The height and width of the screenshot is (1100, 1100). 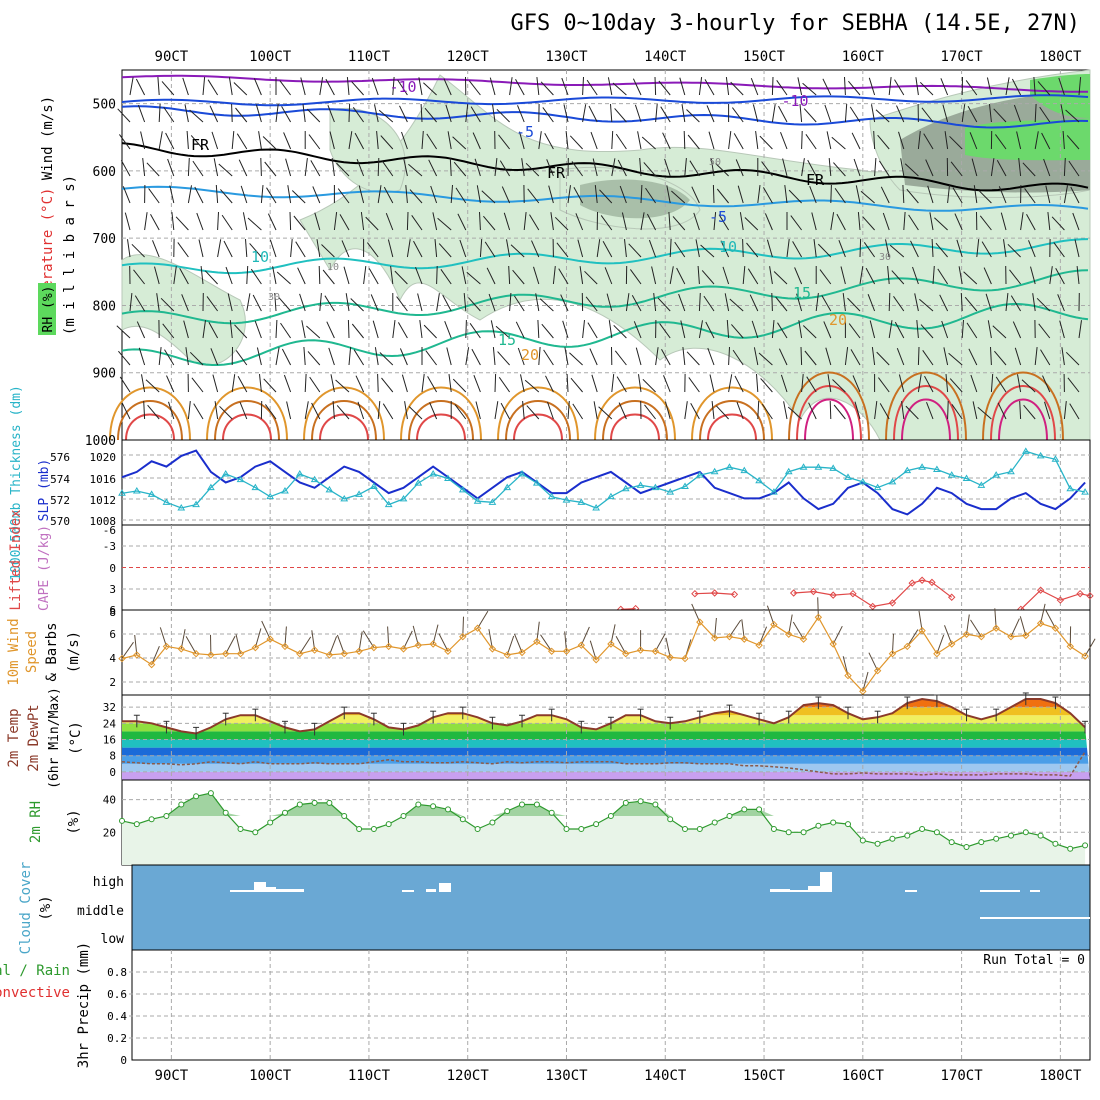 I want to click on cloud-cover-panel: high middle low, so click(x=584, y=907).